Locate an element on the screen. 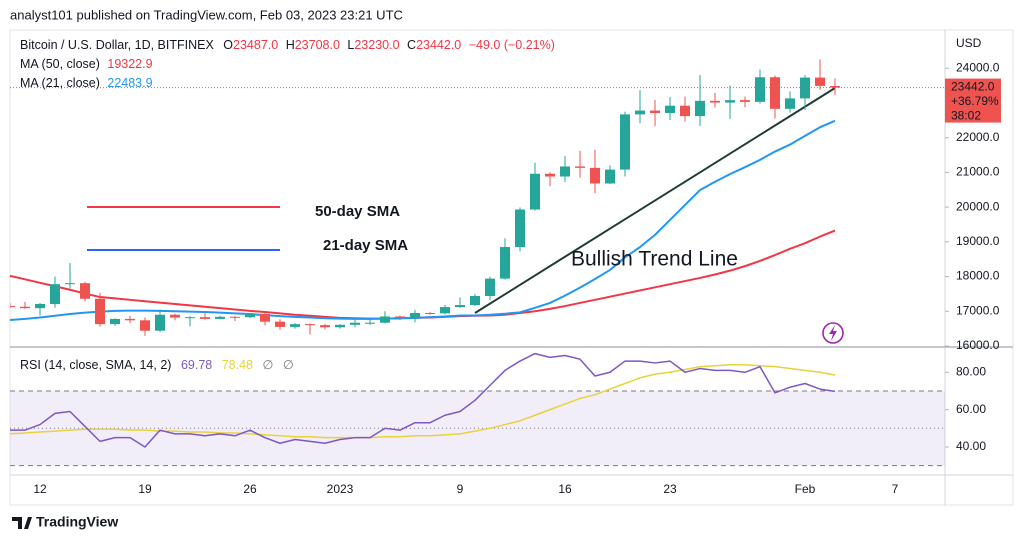 The image size is (1023, 542). legend-name: MA (21, close) is located at coordinates (60, 83).